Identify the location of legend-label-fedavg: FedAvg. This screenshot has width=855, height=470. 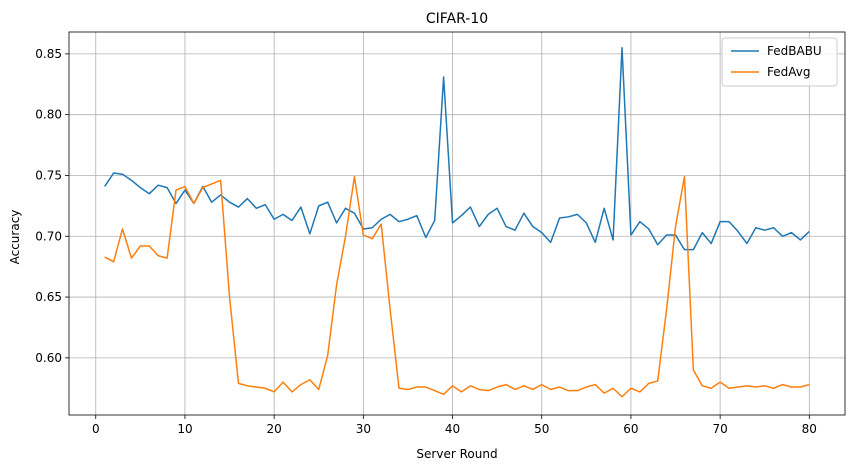
(788, 72).